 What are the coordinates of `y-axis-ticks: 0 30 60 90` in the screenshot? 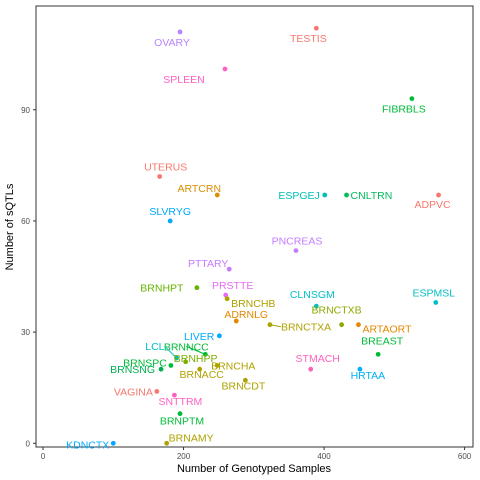 It's located at (28, 277).